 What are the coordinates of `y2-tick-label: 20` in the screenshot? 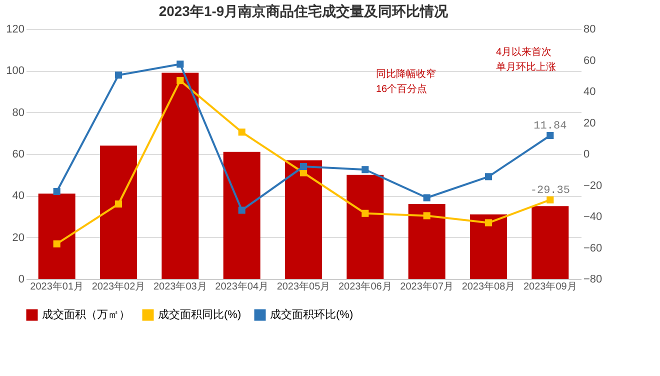 It's located at (590, 123).